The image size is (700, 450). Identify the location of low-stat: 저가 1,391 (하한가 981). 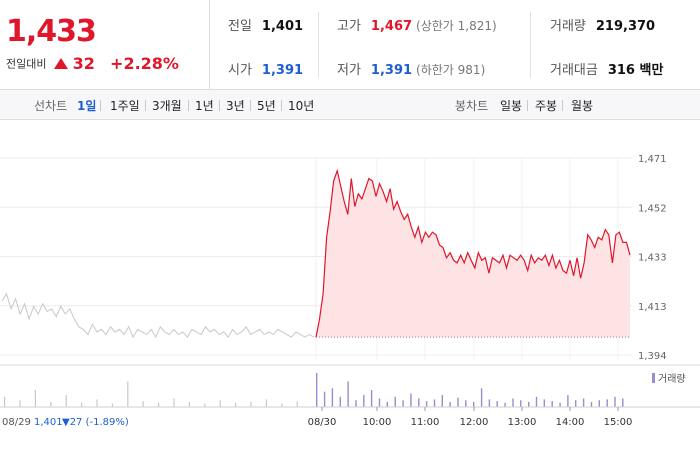
(411, 68).